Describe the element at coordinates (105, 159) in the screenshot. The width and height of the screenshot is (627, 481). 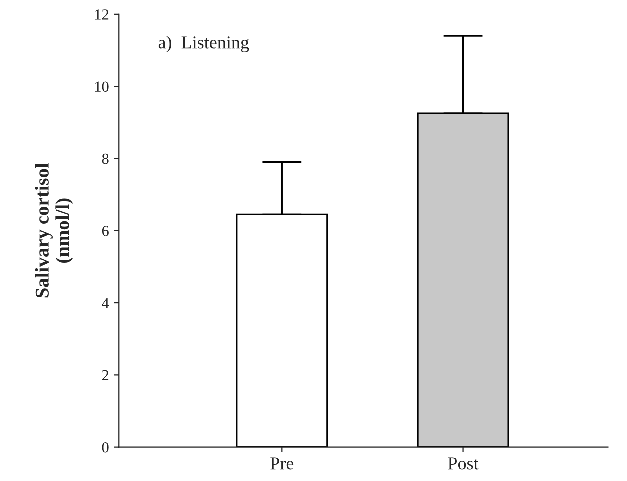
I see `y-tick-label: 8` at that location.